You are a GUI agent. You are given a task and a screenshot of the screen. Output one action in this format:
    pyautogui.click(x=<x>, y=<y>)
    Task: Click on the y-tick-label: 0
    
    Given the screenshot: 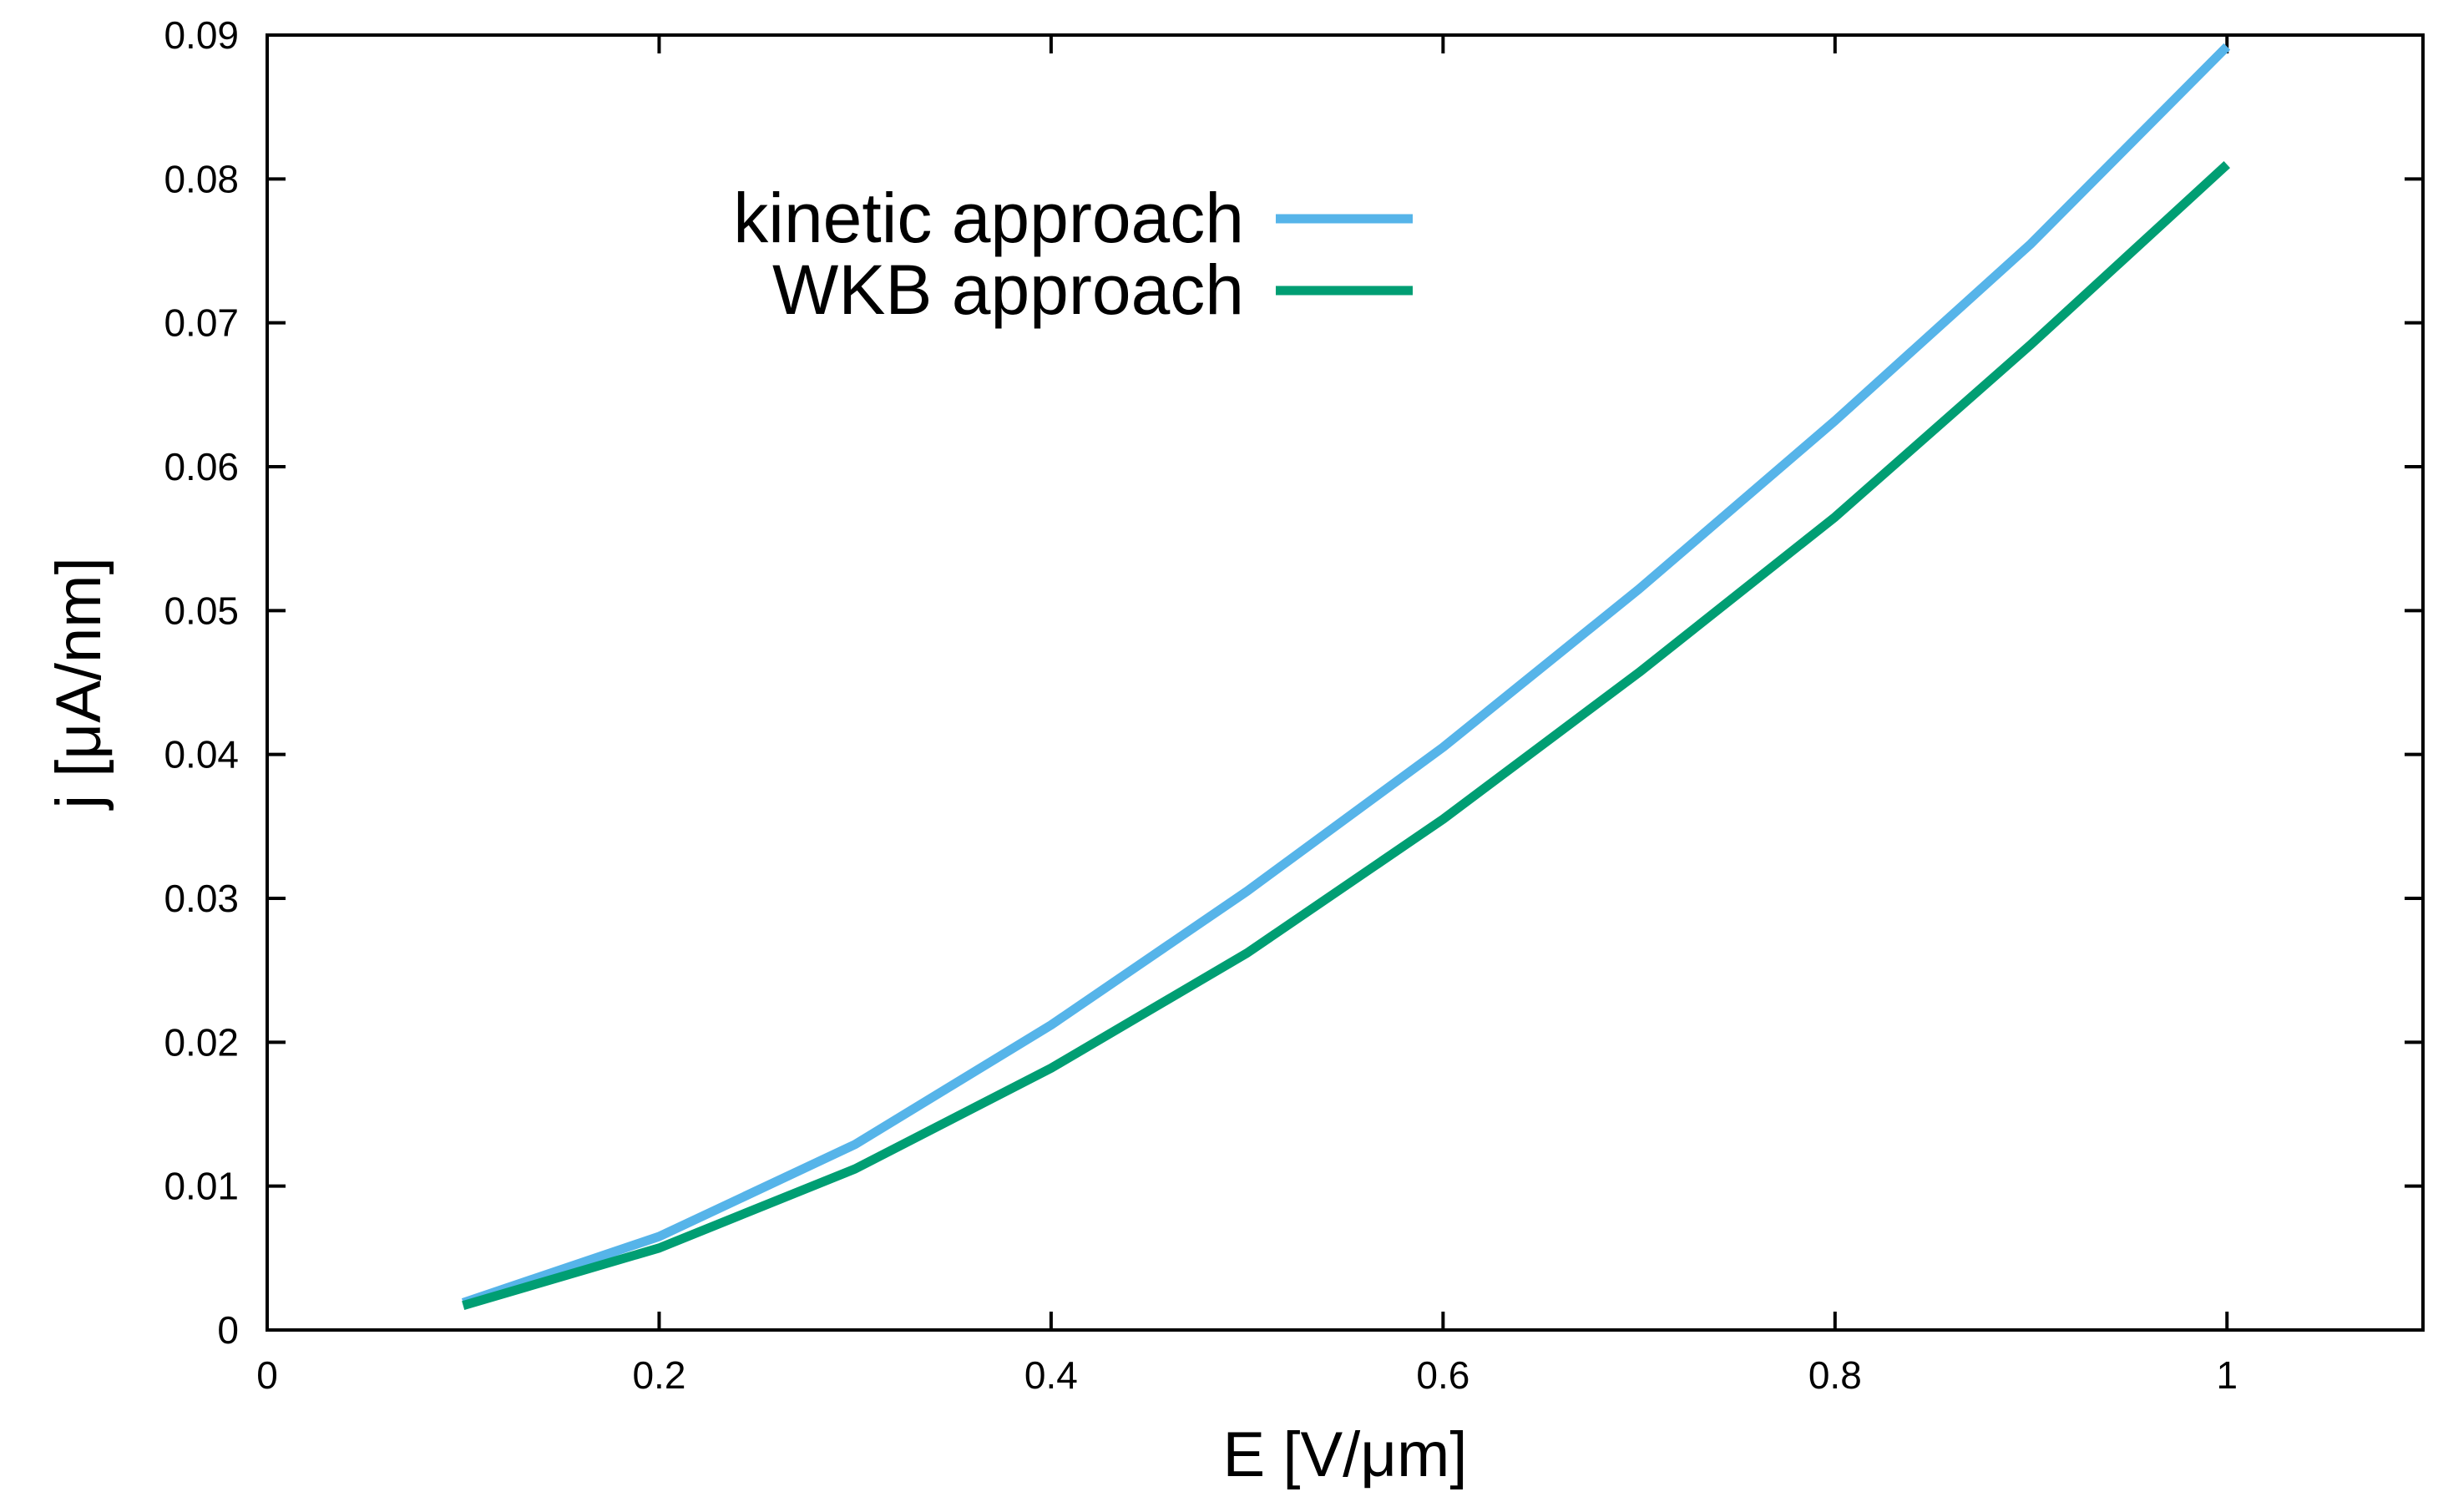 What is the action you would take?
    pyautogui.click(x=228, y=1330)
    